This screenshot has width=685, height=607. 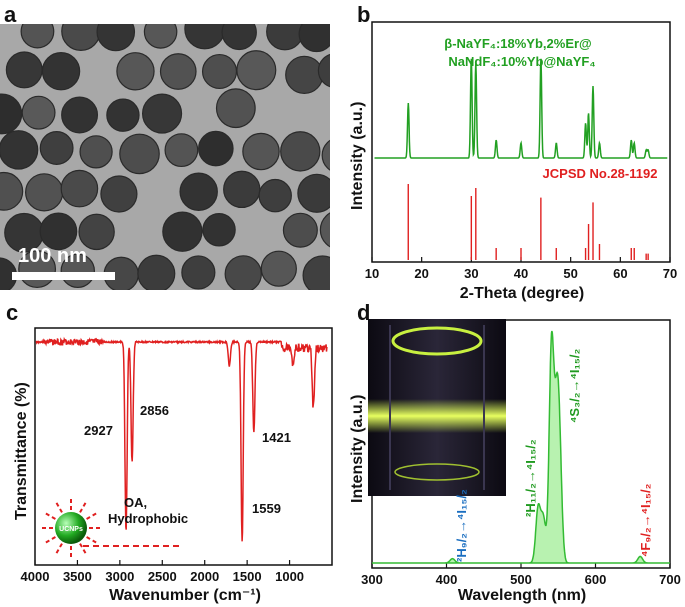 What do you see at coordinates (521, 579) in the screenshot?
I see `emission-tick-label: 500` at bounding box center [521, 579].